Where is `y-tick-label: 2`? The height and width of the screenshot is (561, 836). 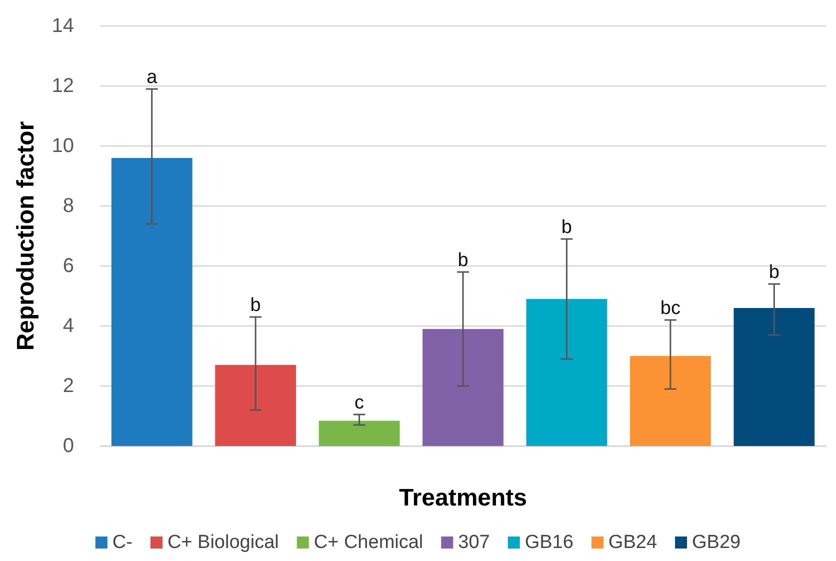 y-tick-label: 2 is located at coordinates (68, 386).